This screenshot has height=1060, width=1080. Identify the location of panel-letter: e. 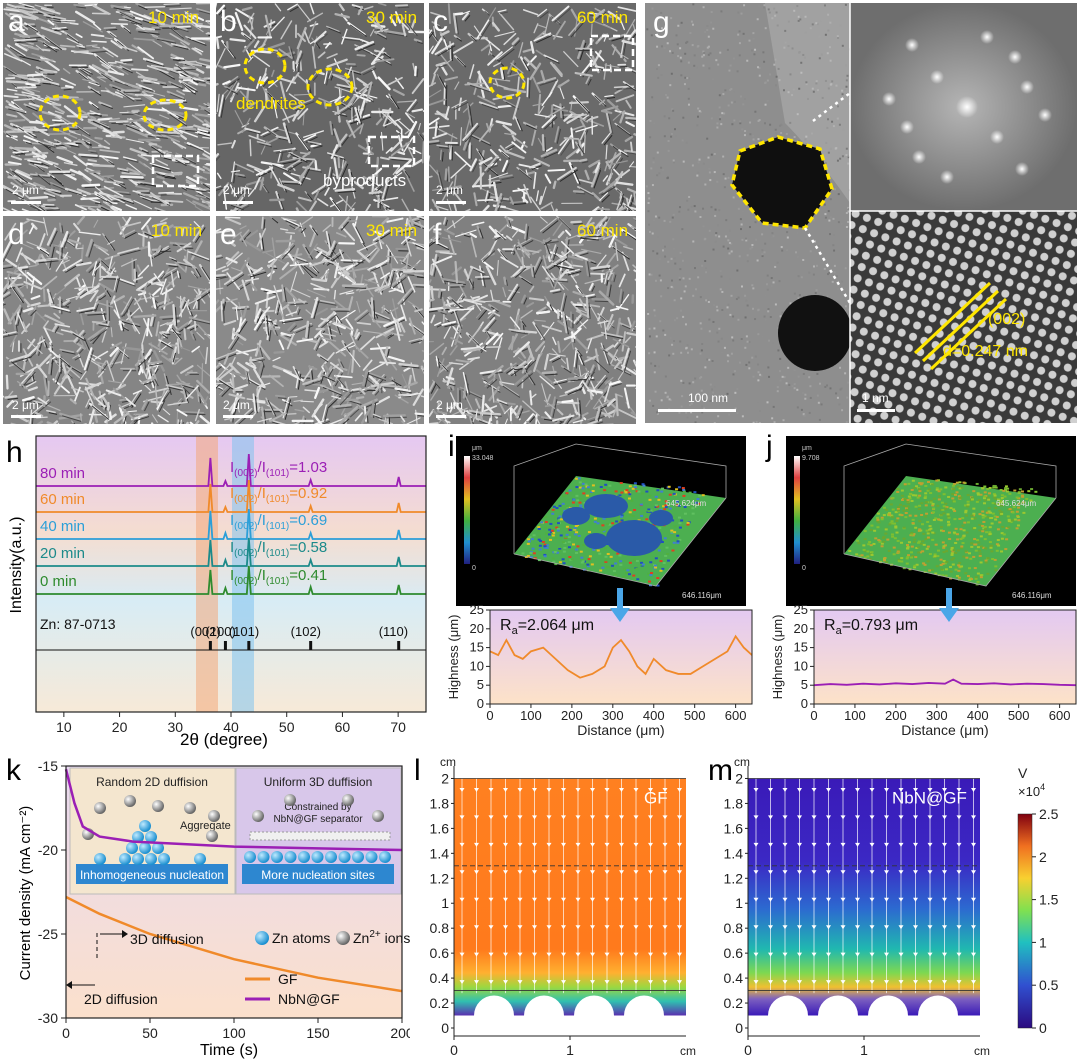
(228, 234).